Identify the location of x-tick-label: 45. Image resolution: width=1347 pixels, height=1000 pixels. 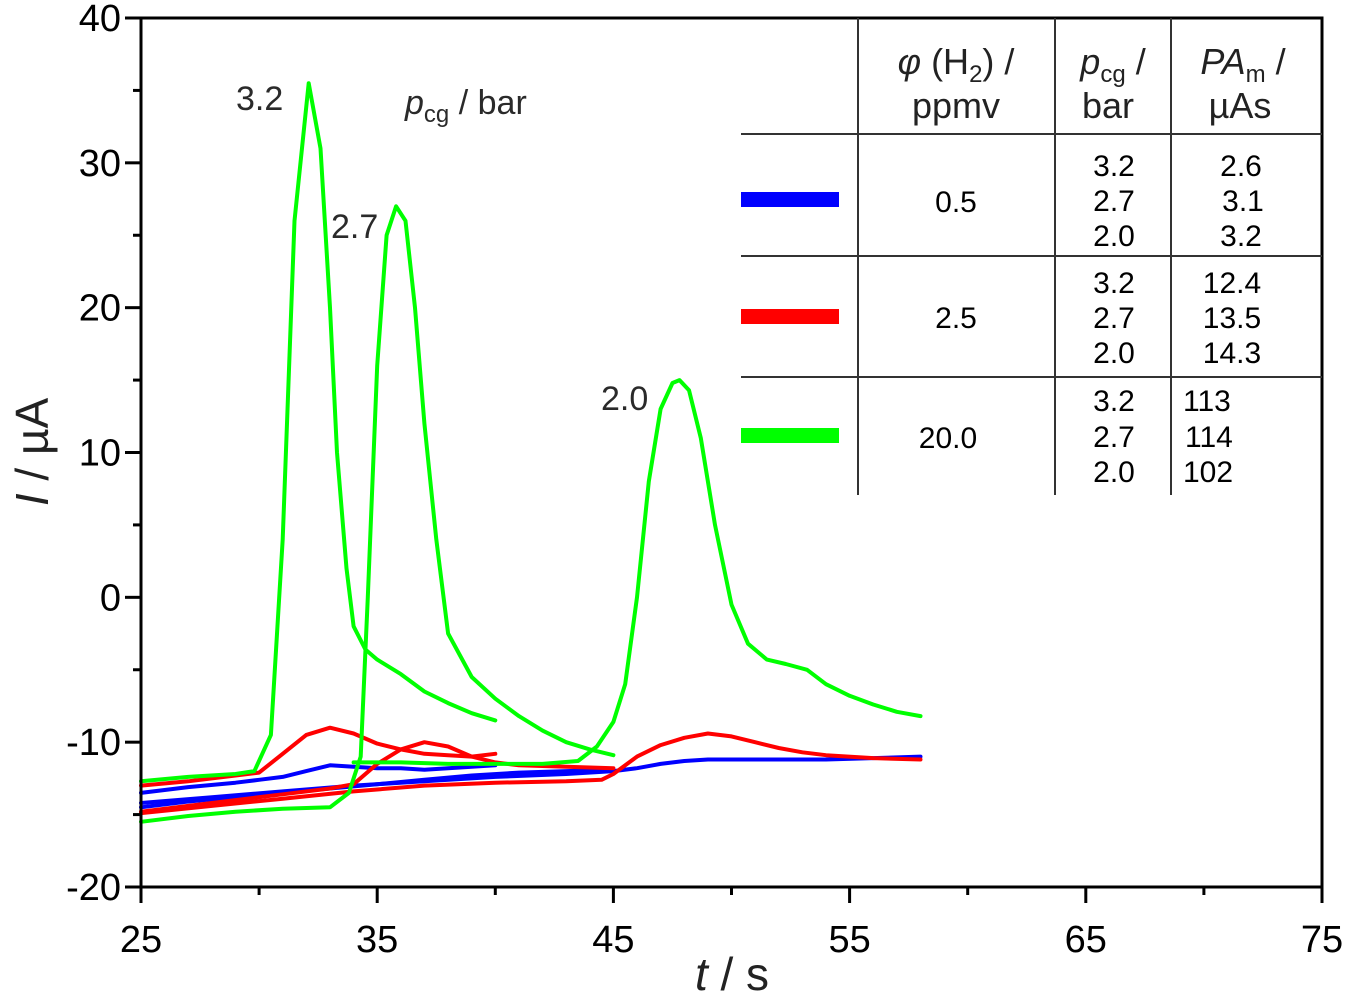
(613, 940).